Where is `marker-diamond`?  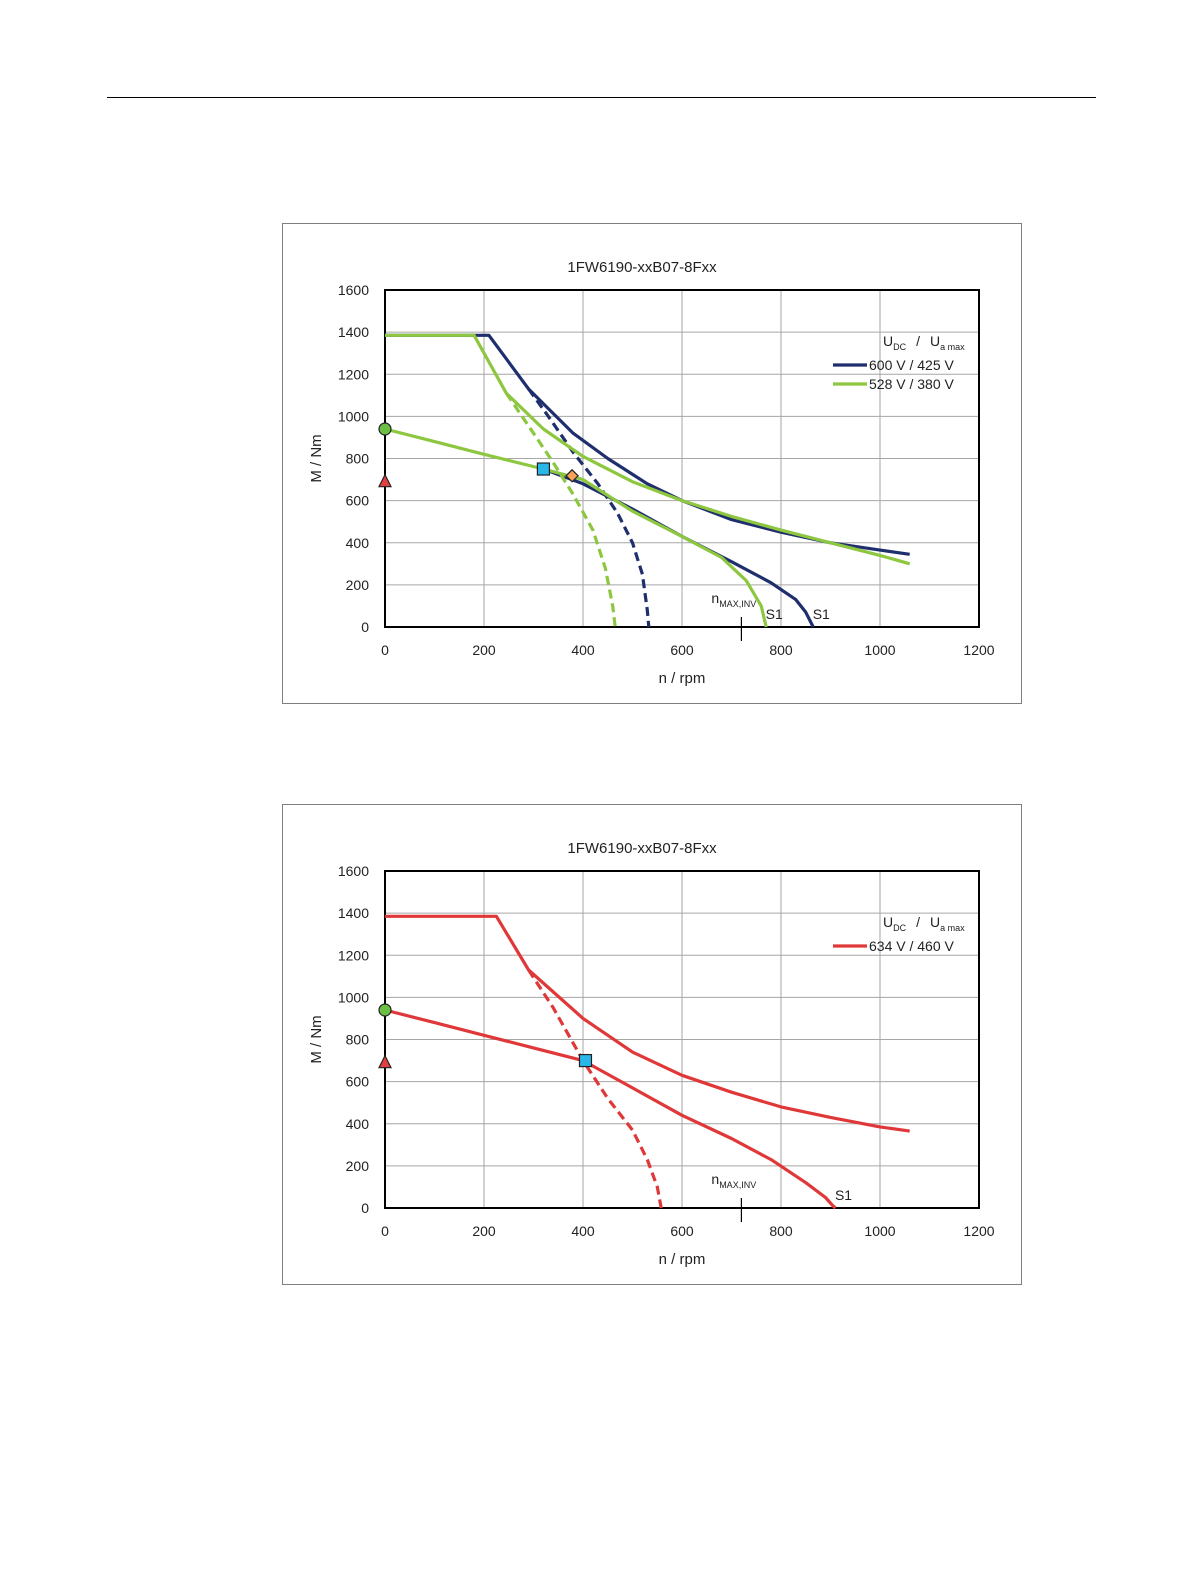
marker-diamond is located at coordinates (572, 475).